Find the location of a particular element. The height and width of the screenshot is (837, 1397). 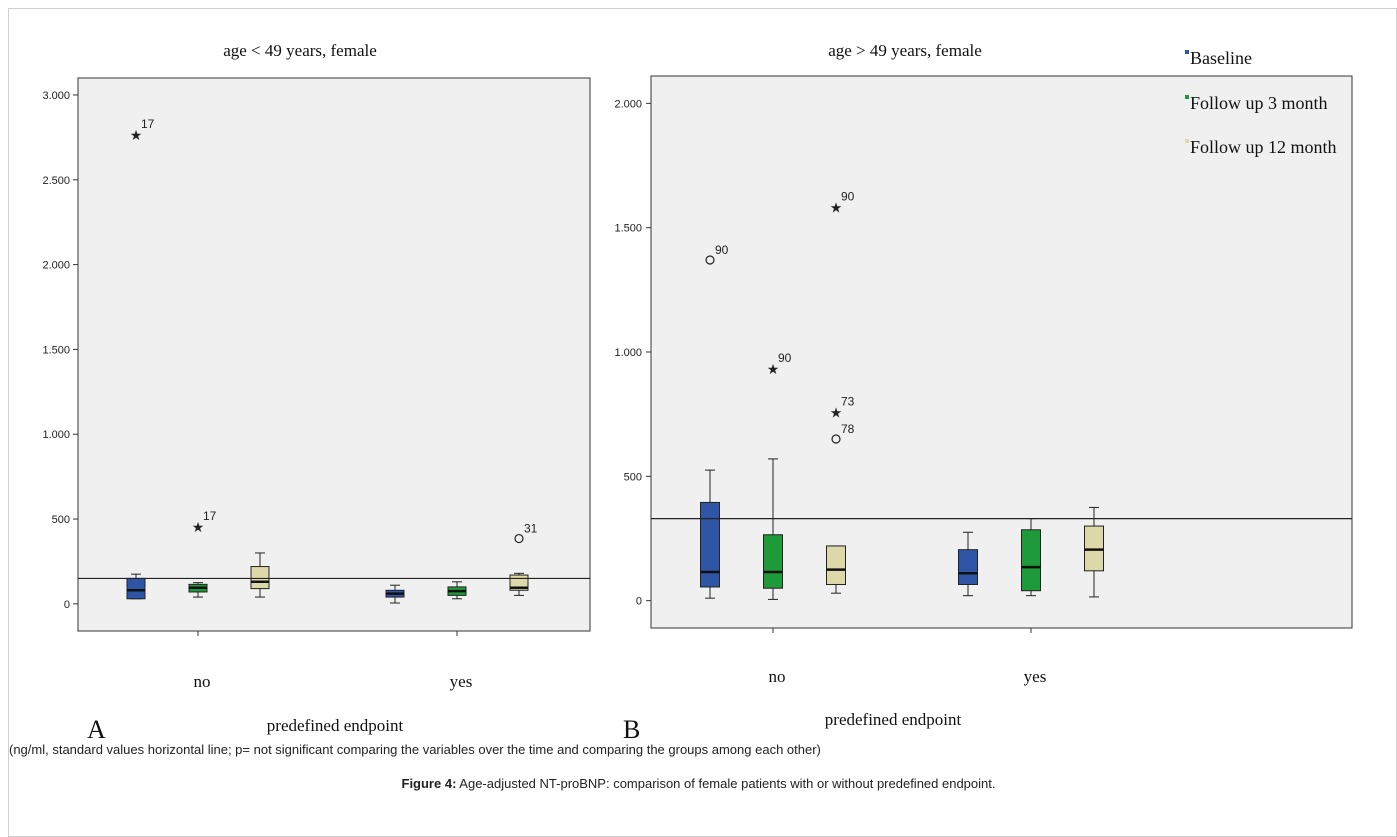

panel-a-outlier-label: 31 is located at coordinates (531, 529).